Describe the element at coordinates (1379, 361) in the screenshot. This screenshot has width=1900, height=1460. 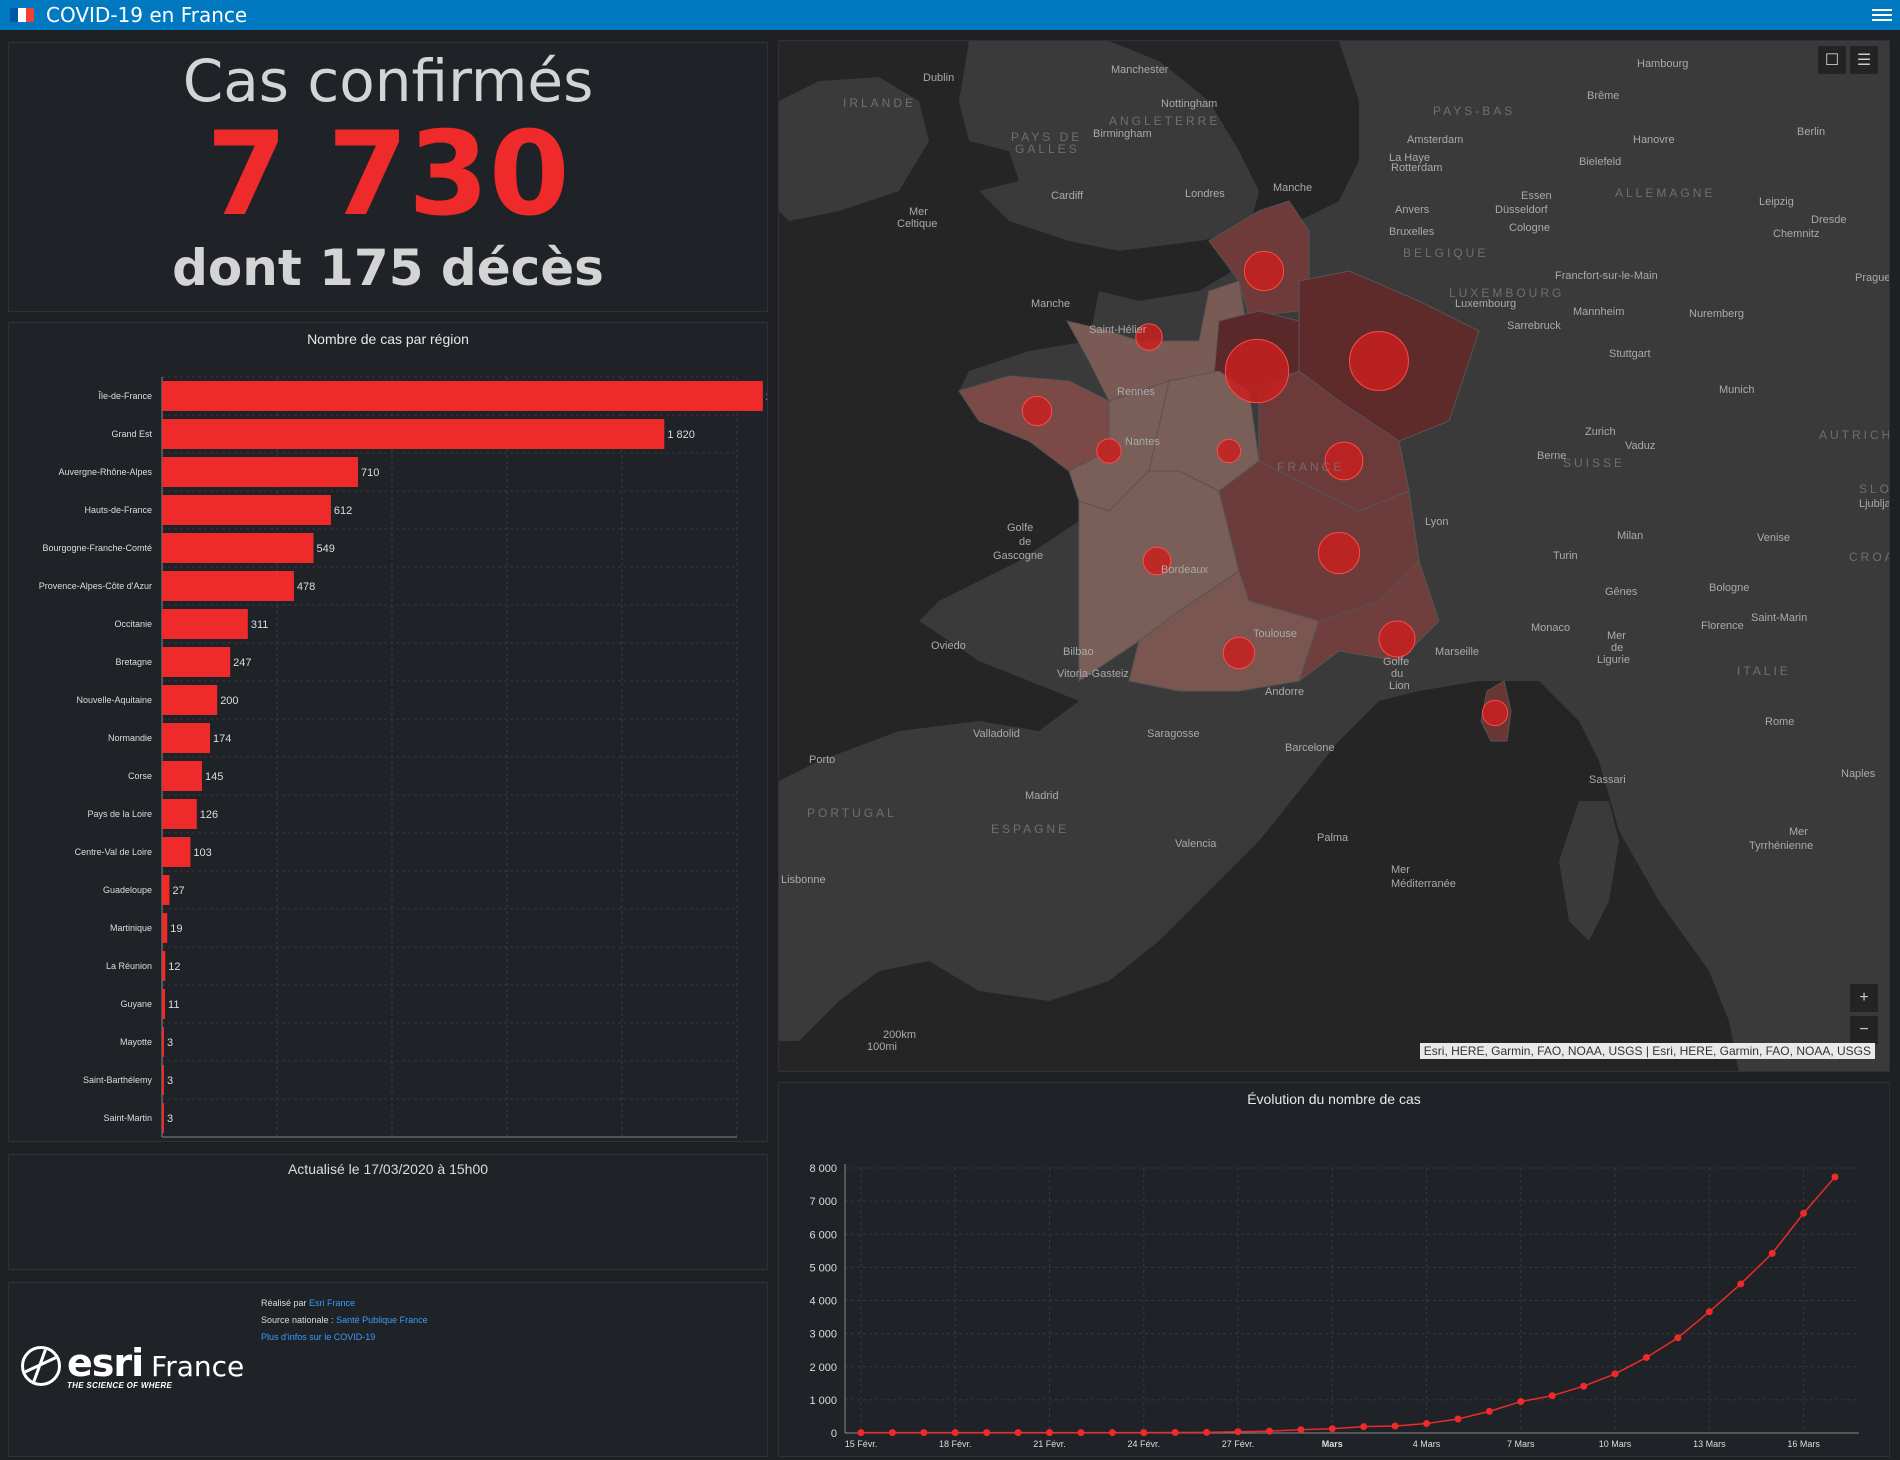
I see `bubble-grand-est` at that location.